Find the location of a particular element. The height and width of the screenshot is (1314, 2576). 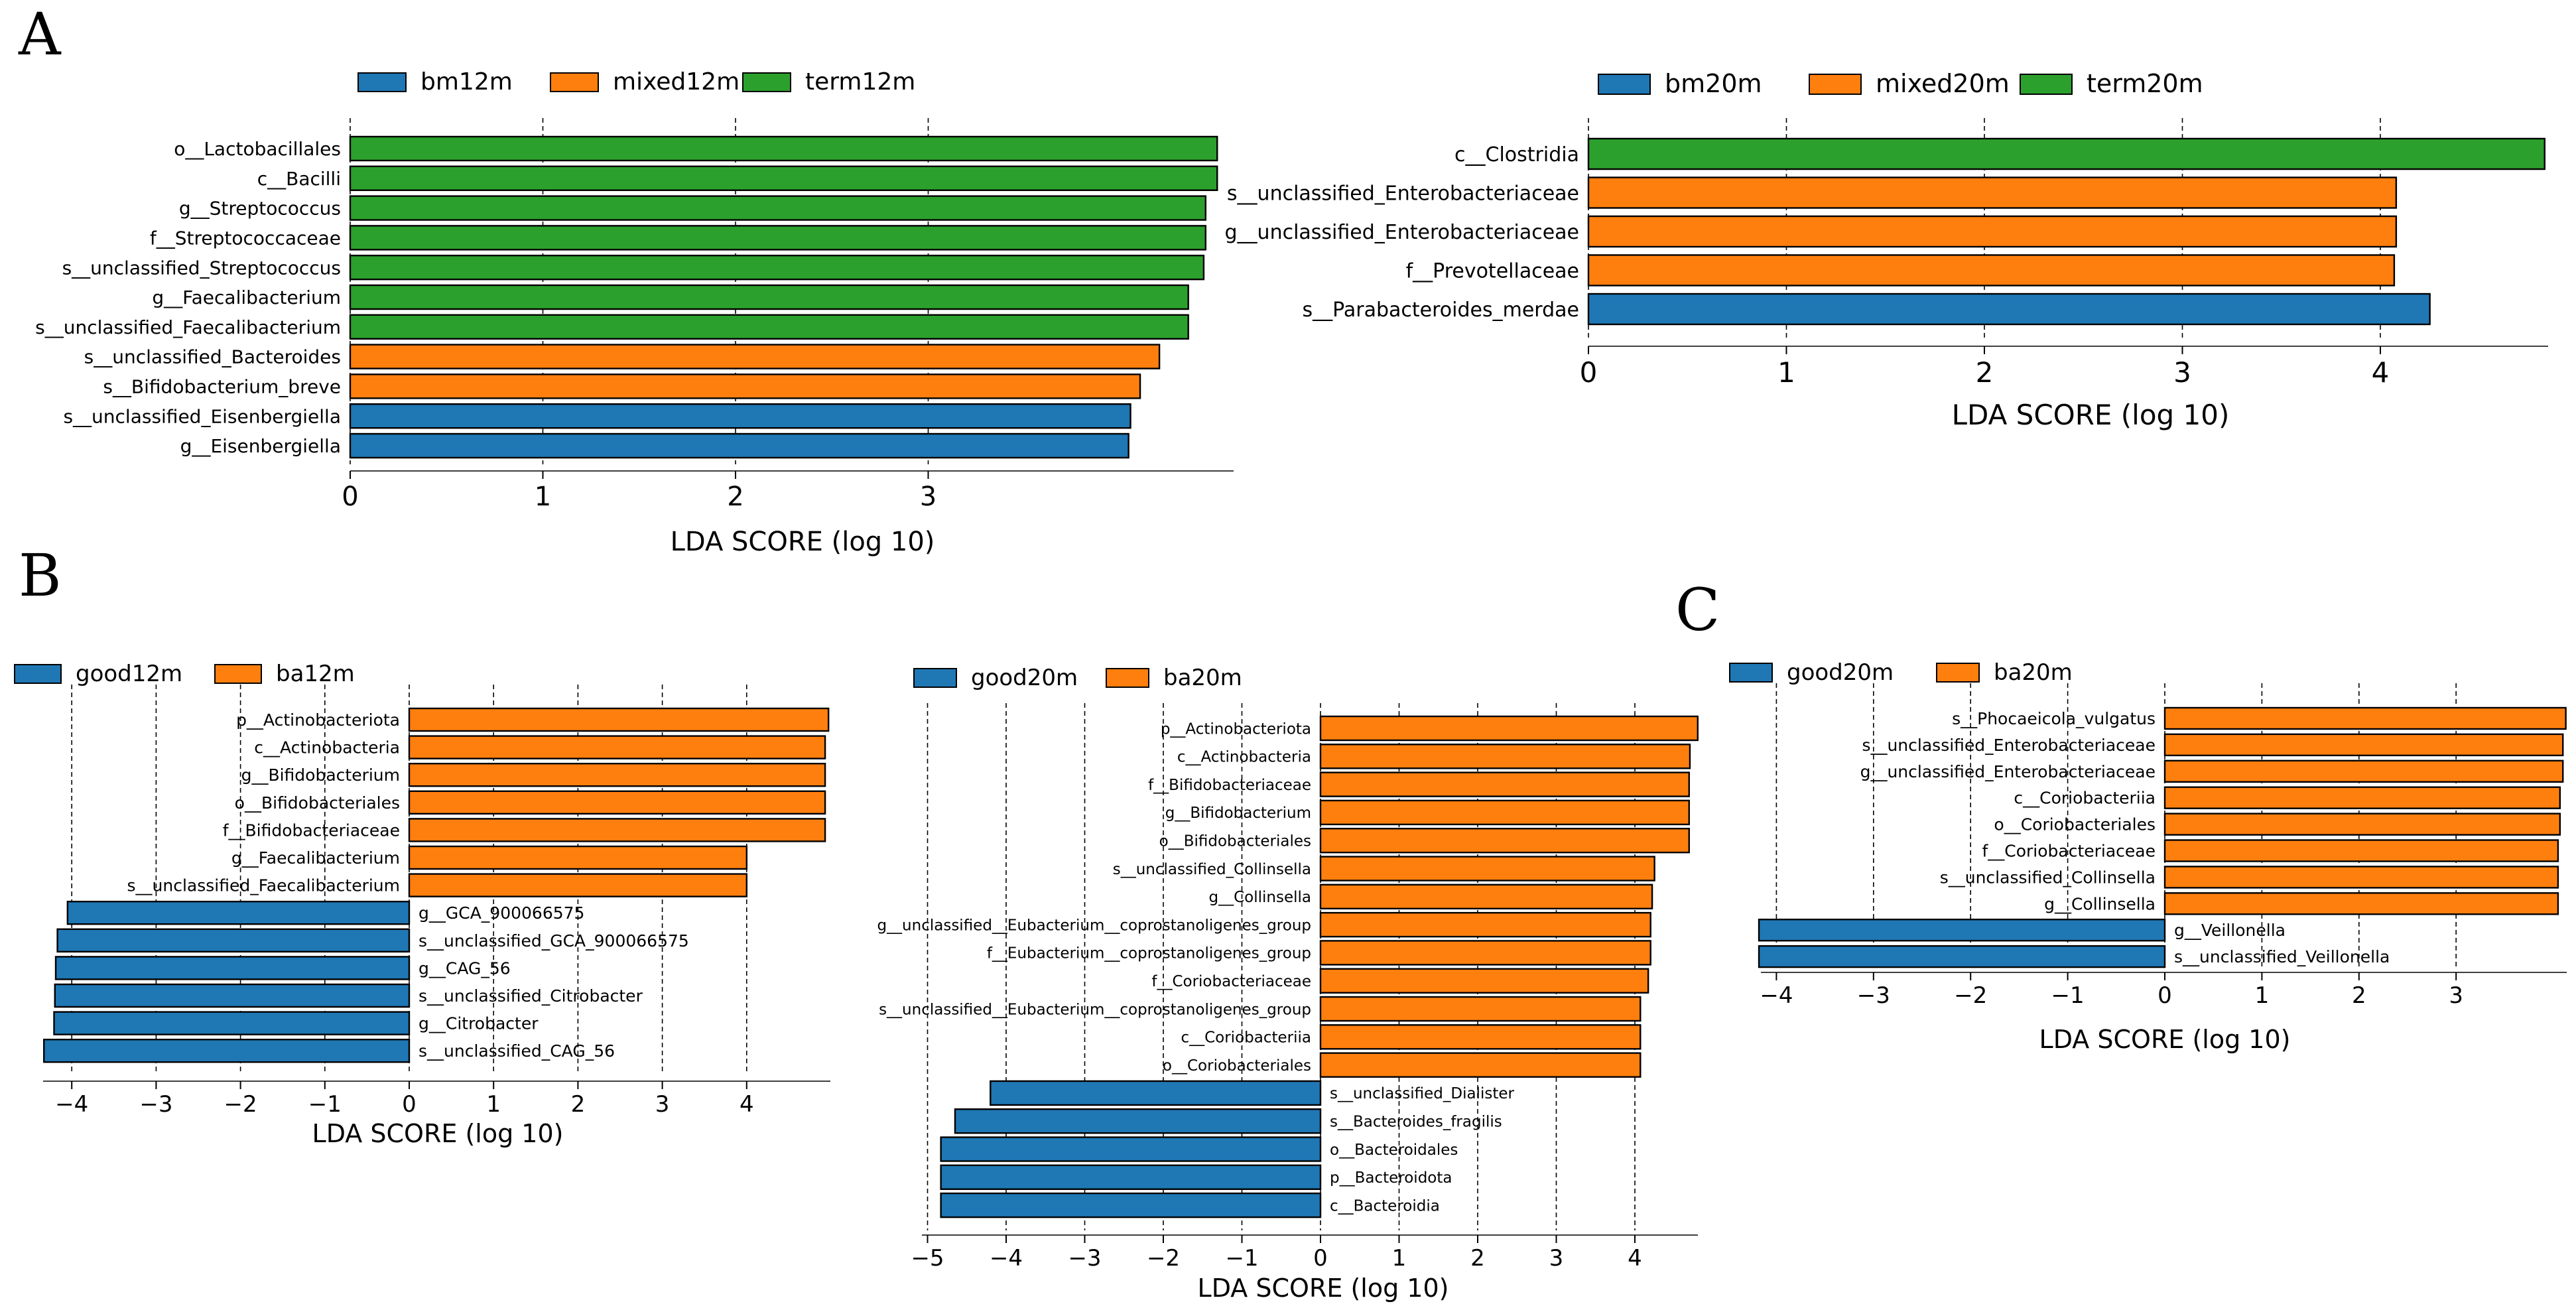

bar-s__unclassified_Faecalibacterium is located at coordinates (578, 885).